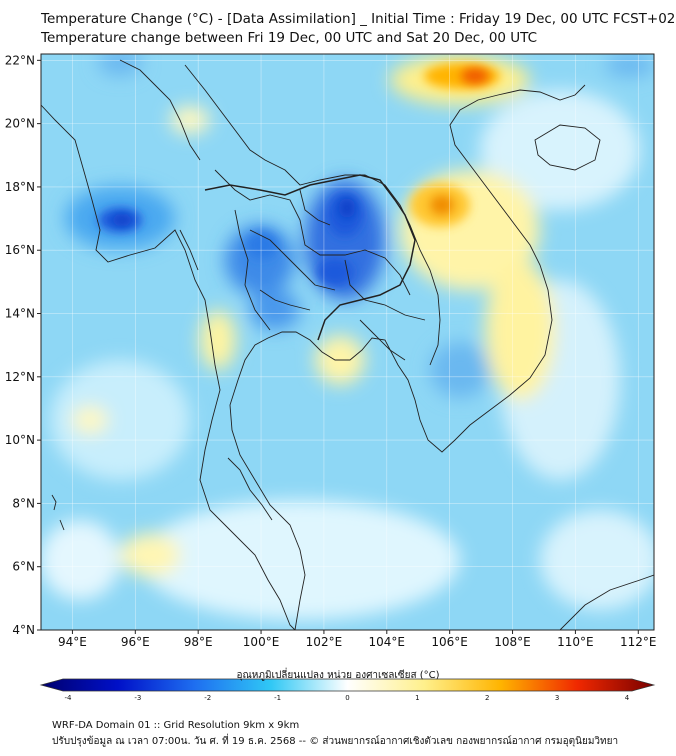 The height and width of the screenshot is (756, 676). Describe the element at coordinates (20, 377) in the screenshot. I see `lat-tick-label: 12°N` at that location.